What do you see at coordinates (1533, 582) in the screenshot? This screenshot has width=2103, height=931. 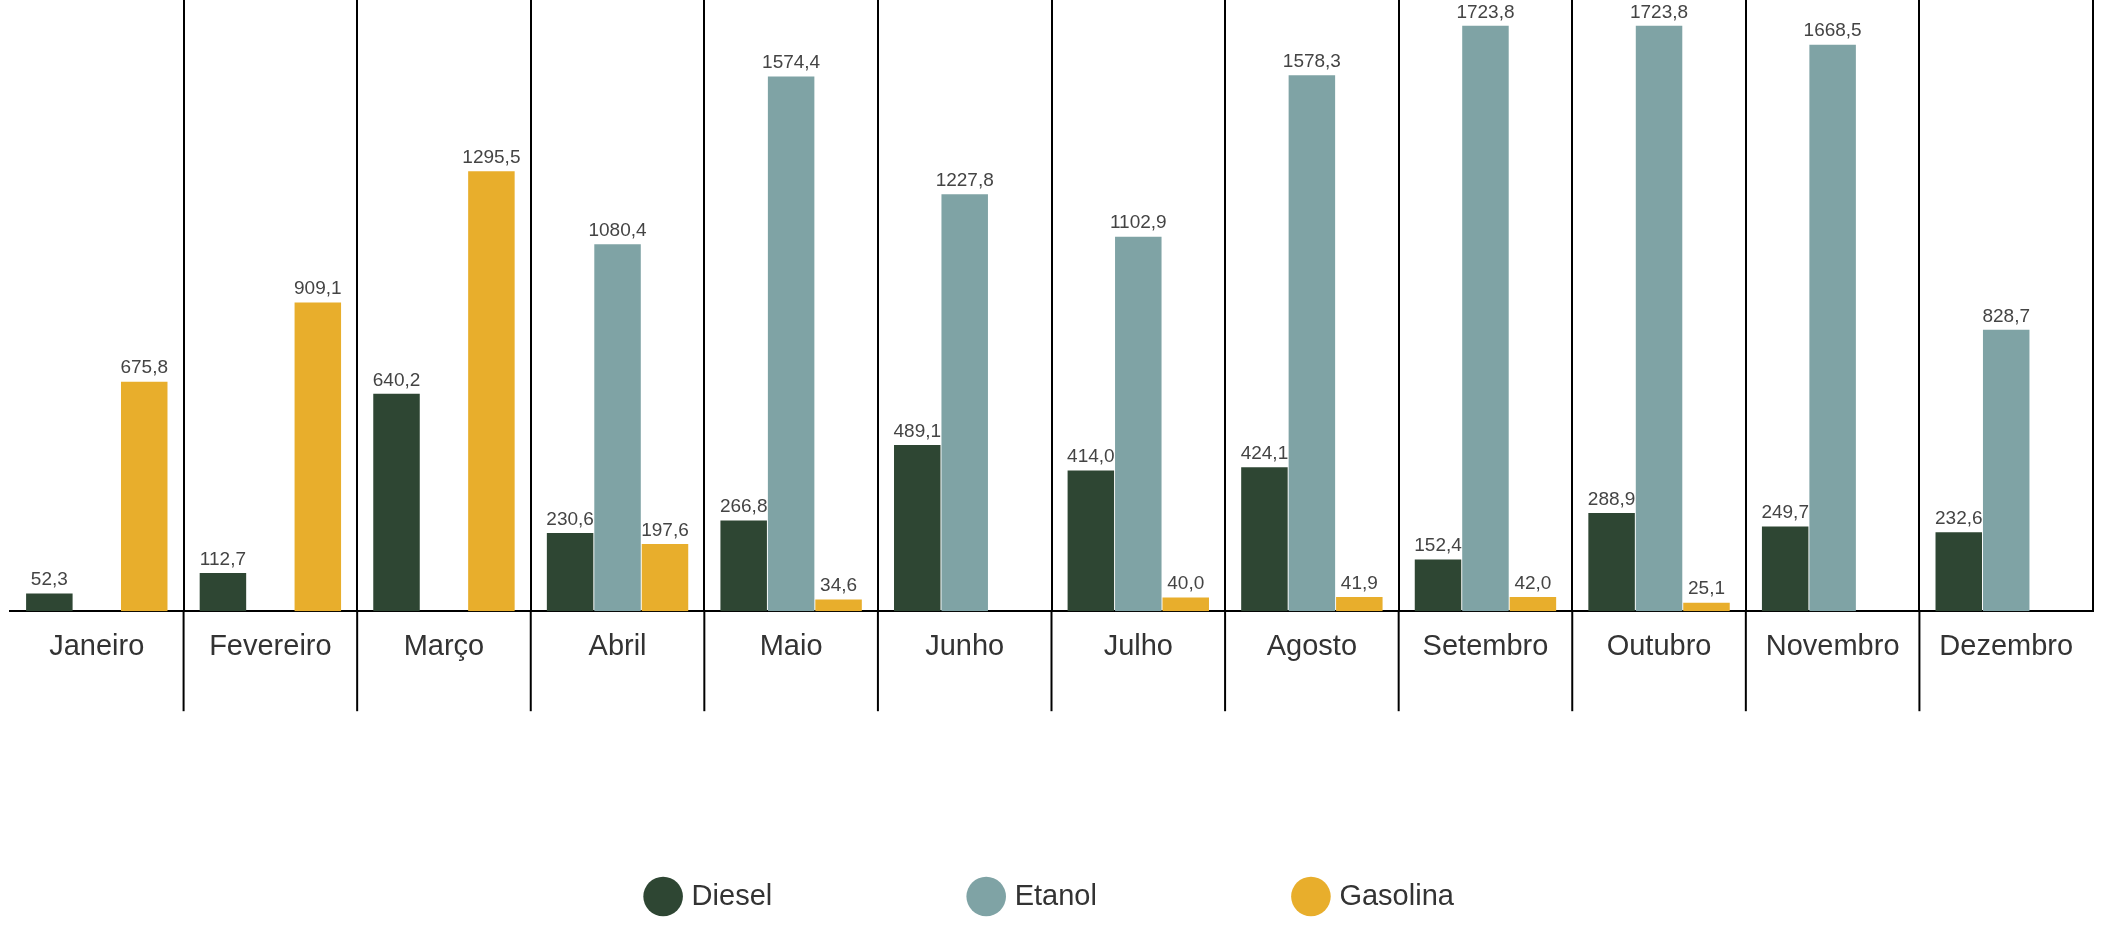 I see `data-label: 42,0` at bounding box center [1533, 582].